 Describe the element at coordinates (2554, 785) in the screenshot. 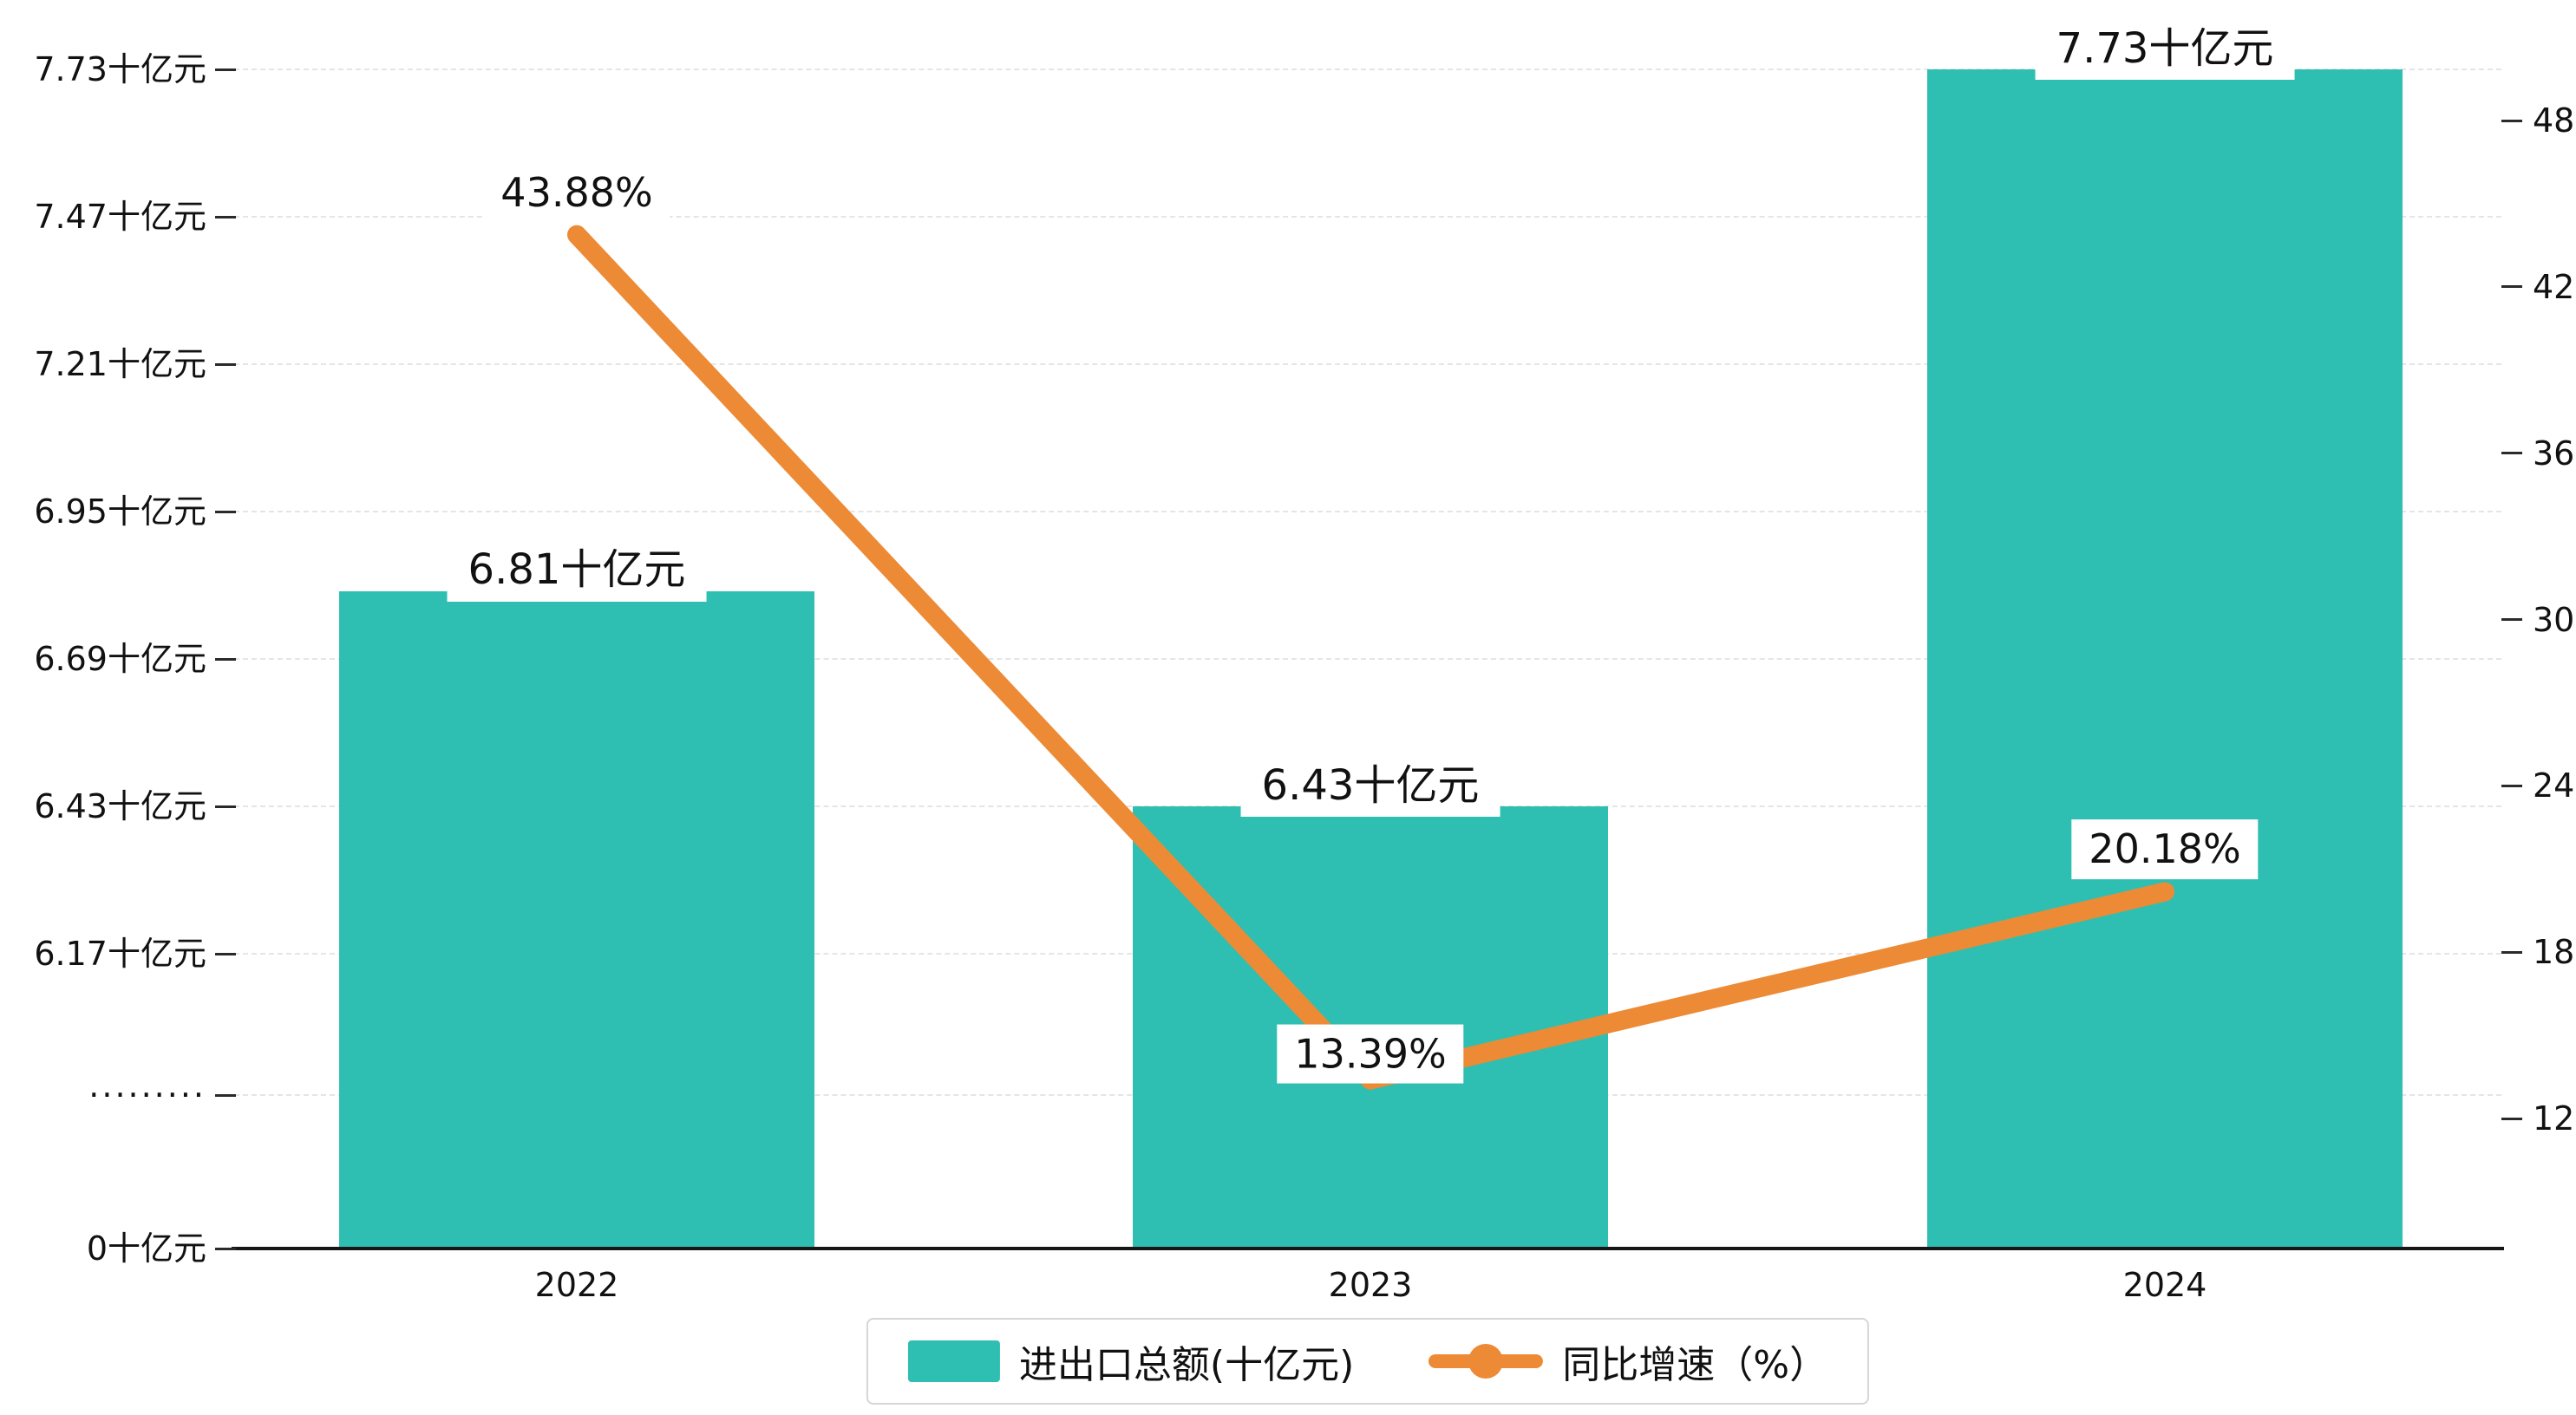

I see `y-axis-tick-label-right: 24` at that location.